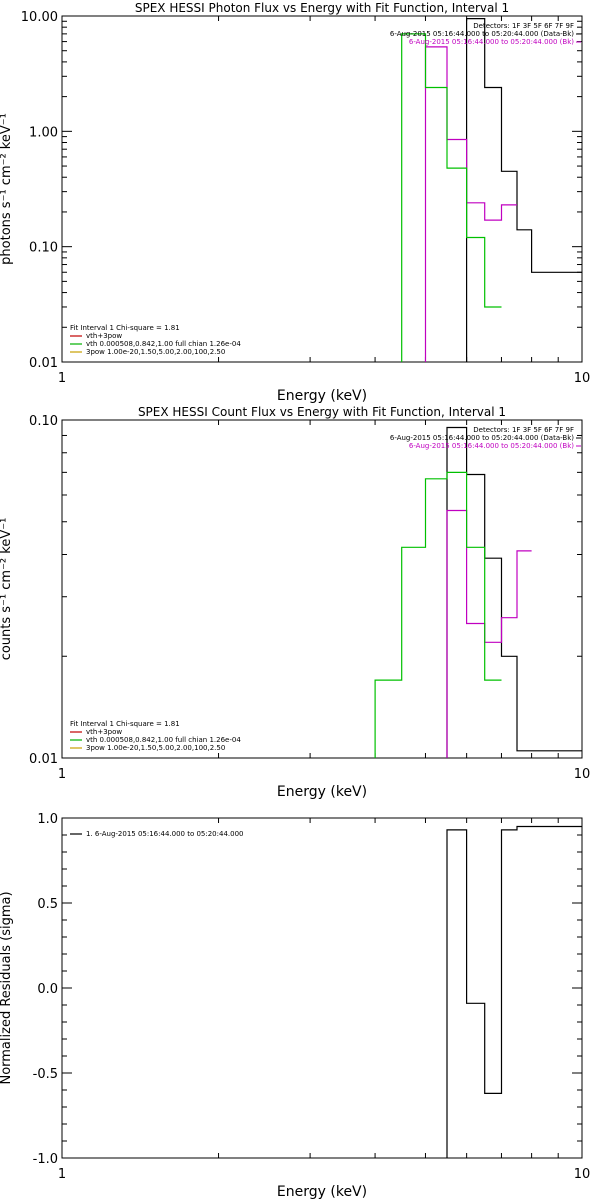  What do you see at coordinates (7, 589) in the screenshot?
I see `y-axis-label: counts s⁻¹ cm⁻² keV⁻¹` at bounding box center [7, 589].